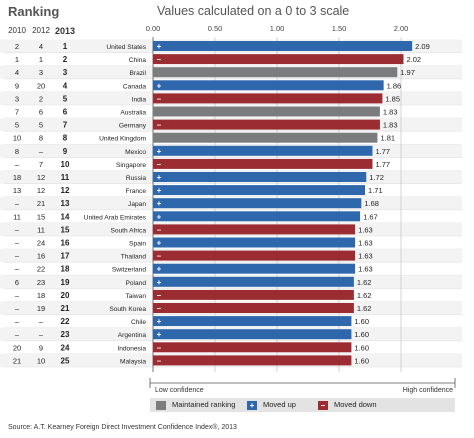  I want to click on country-label: China, so click(138, 60).